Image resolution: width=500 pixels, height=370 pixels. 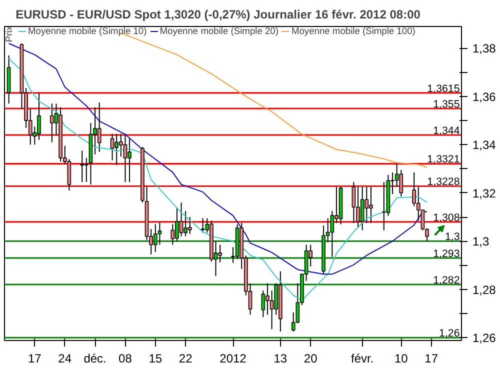 I want to click on y-tick-label: 1,32, so click(x=484, y=193).